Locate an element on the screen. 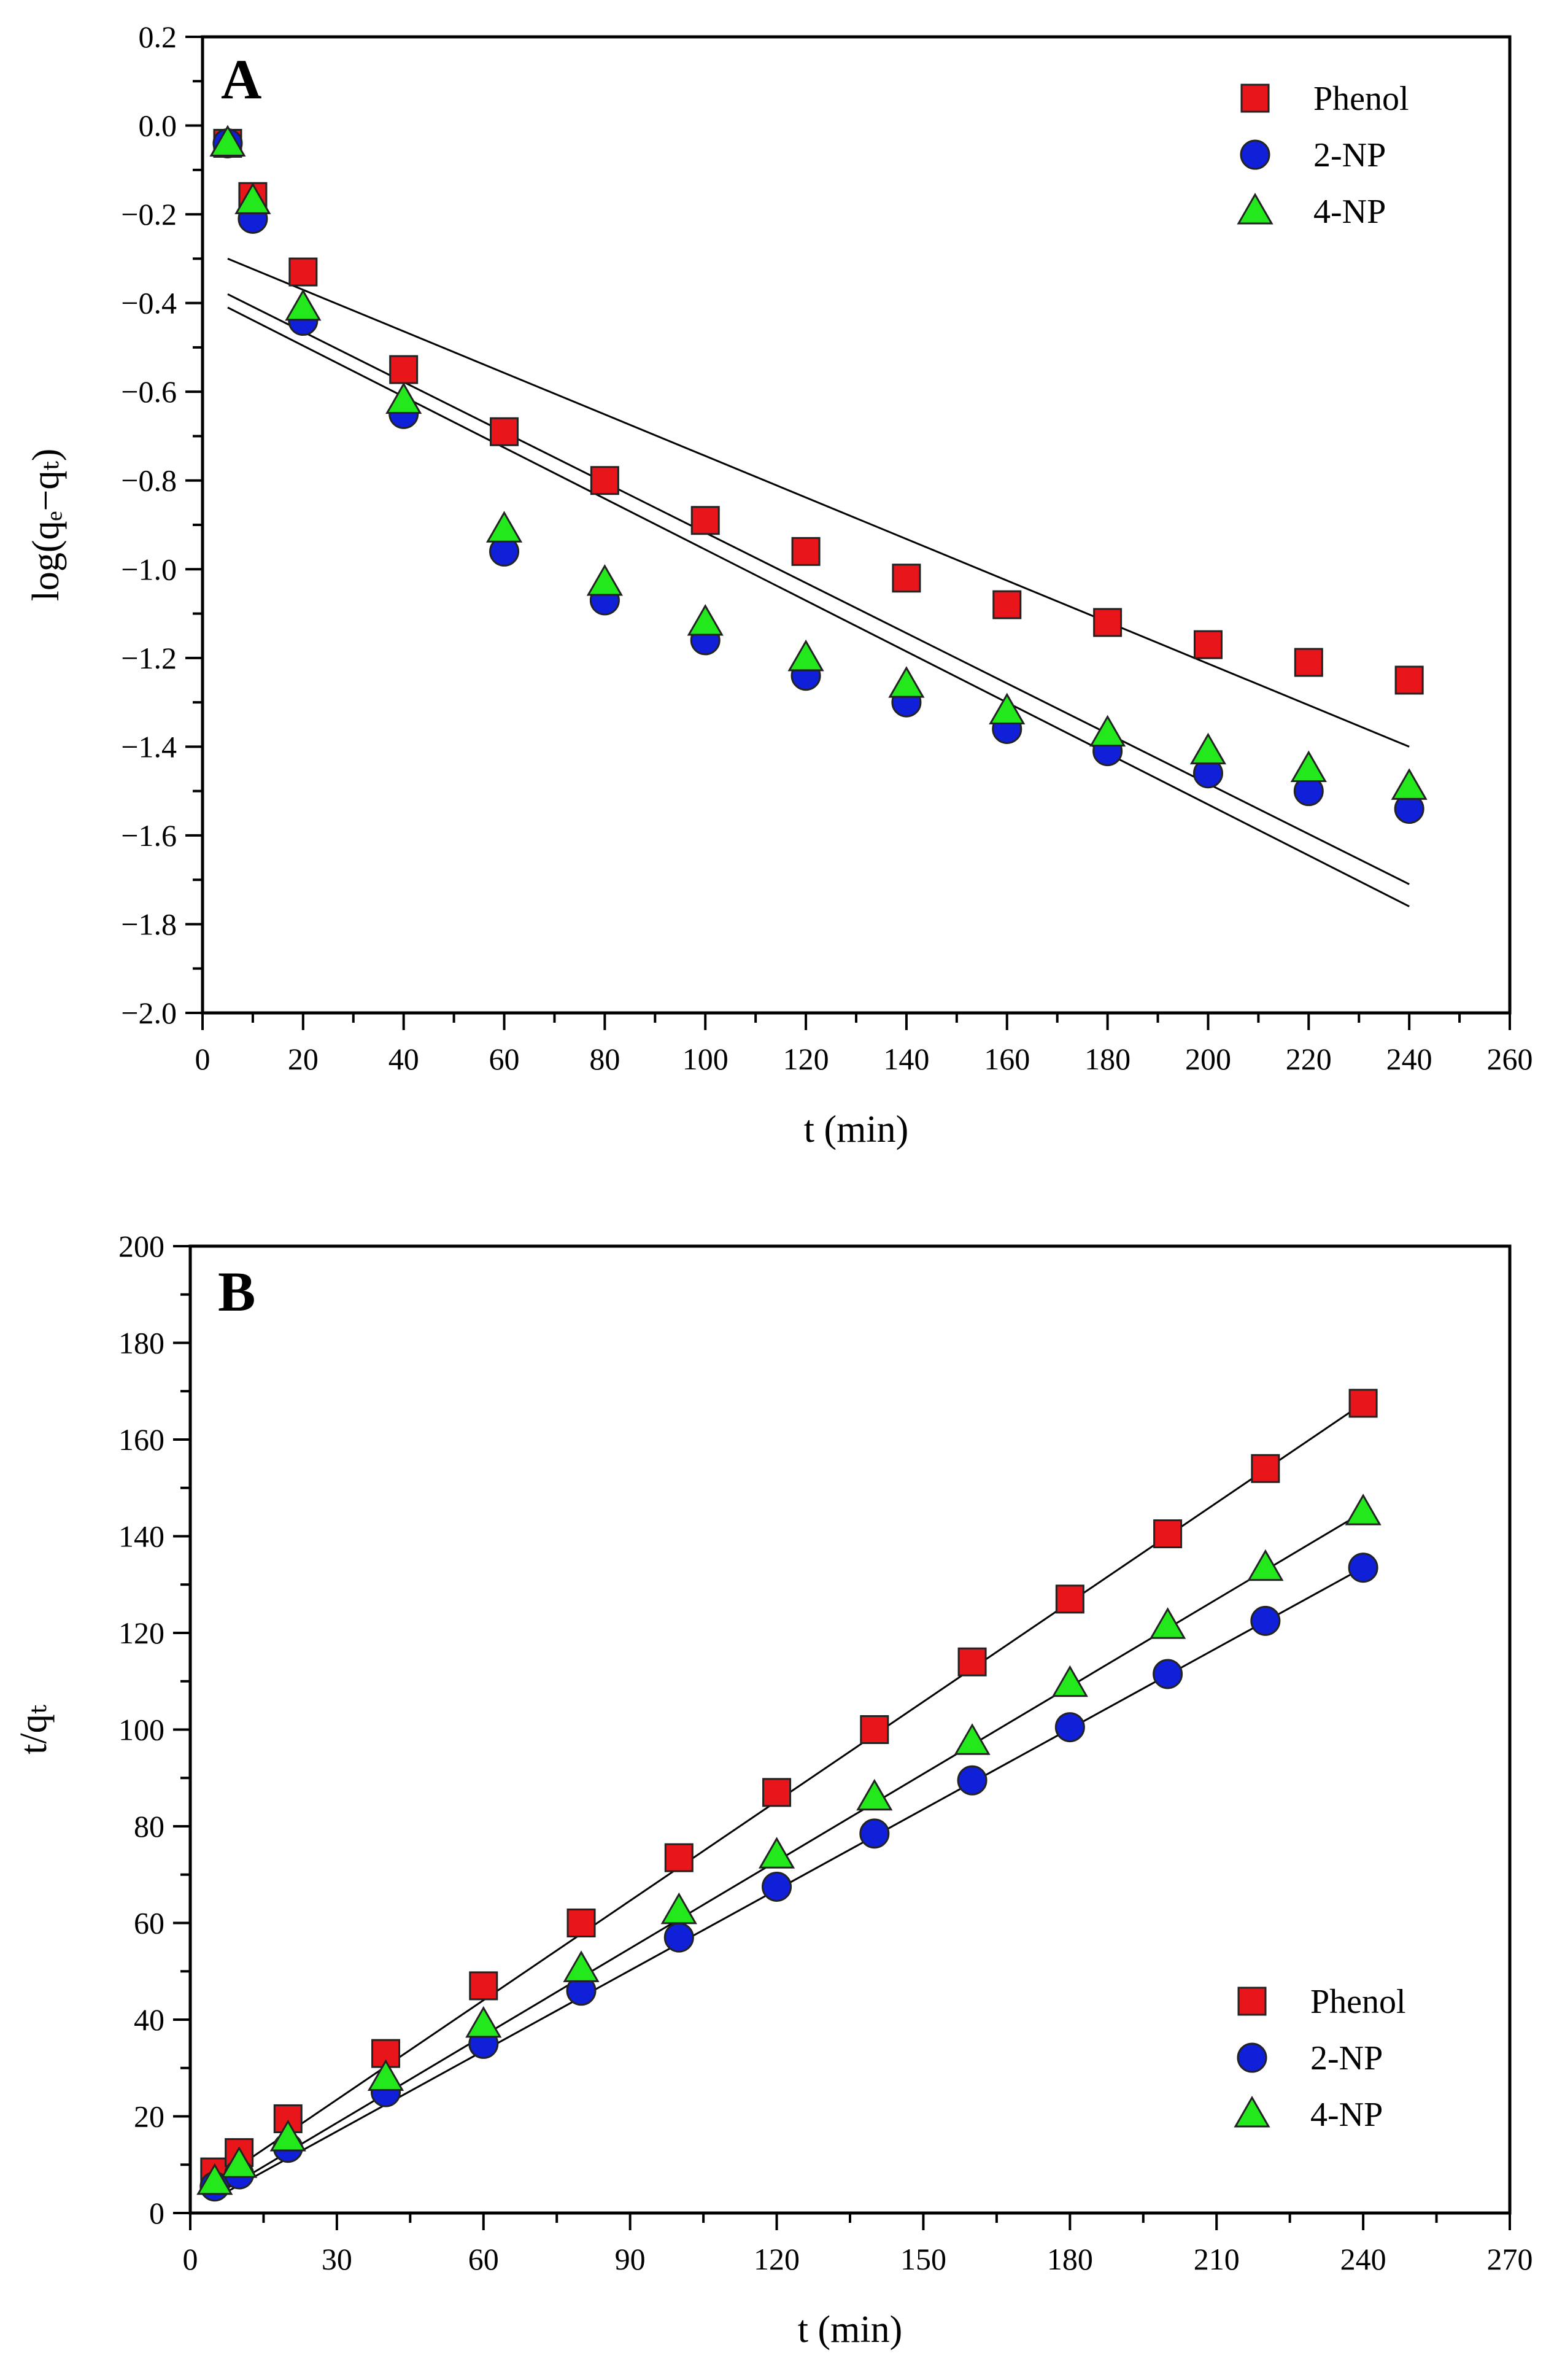  x-tick-label: 80 is located at coordinates (604, 1059).